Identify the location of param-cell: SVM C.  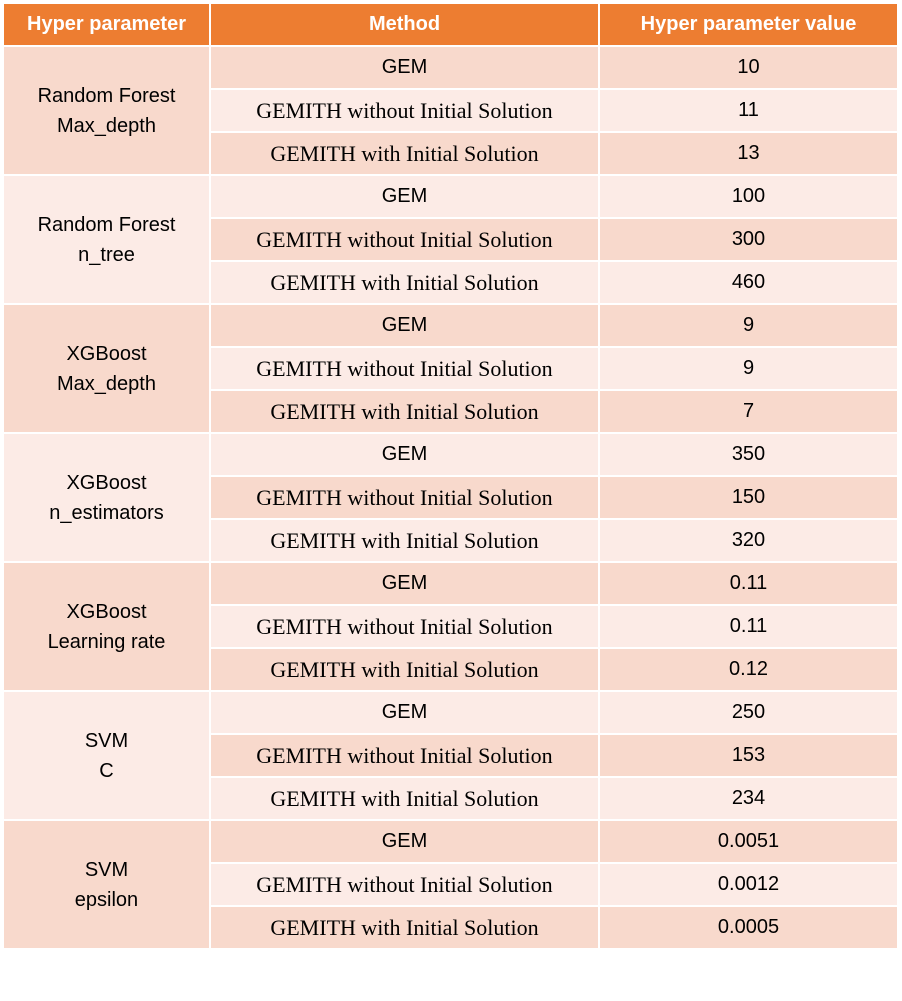
(106, 755).